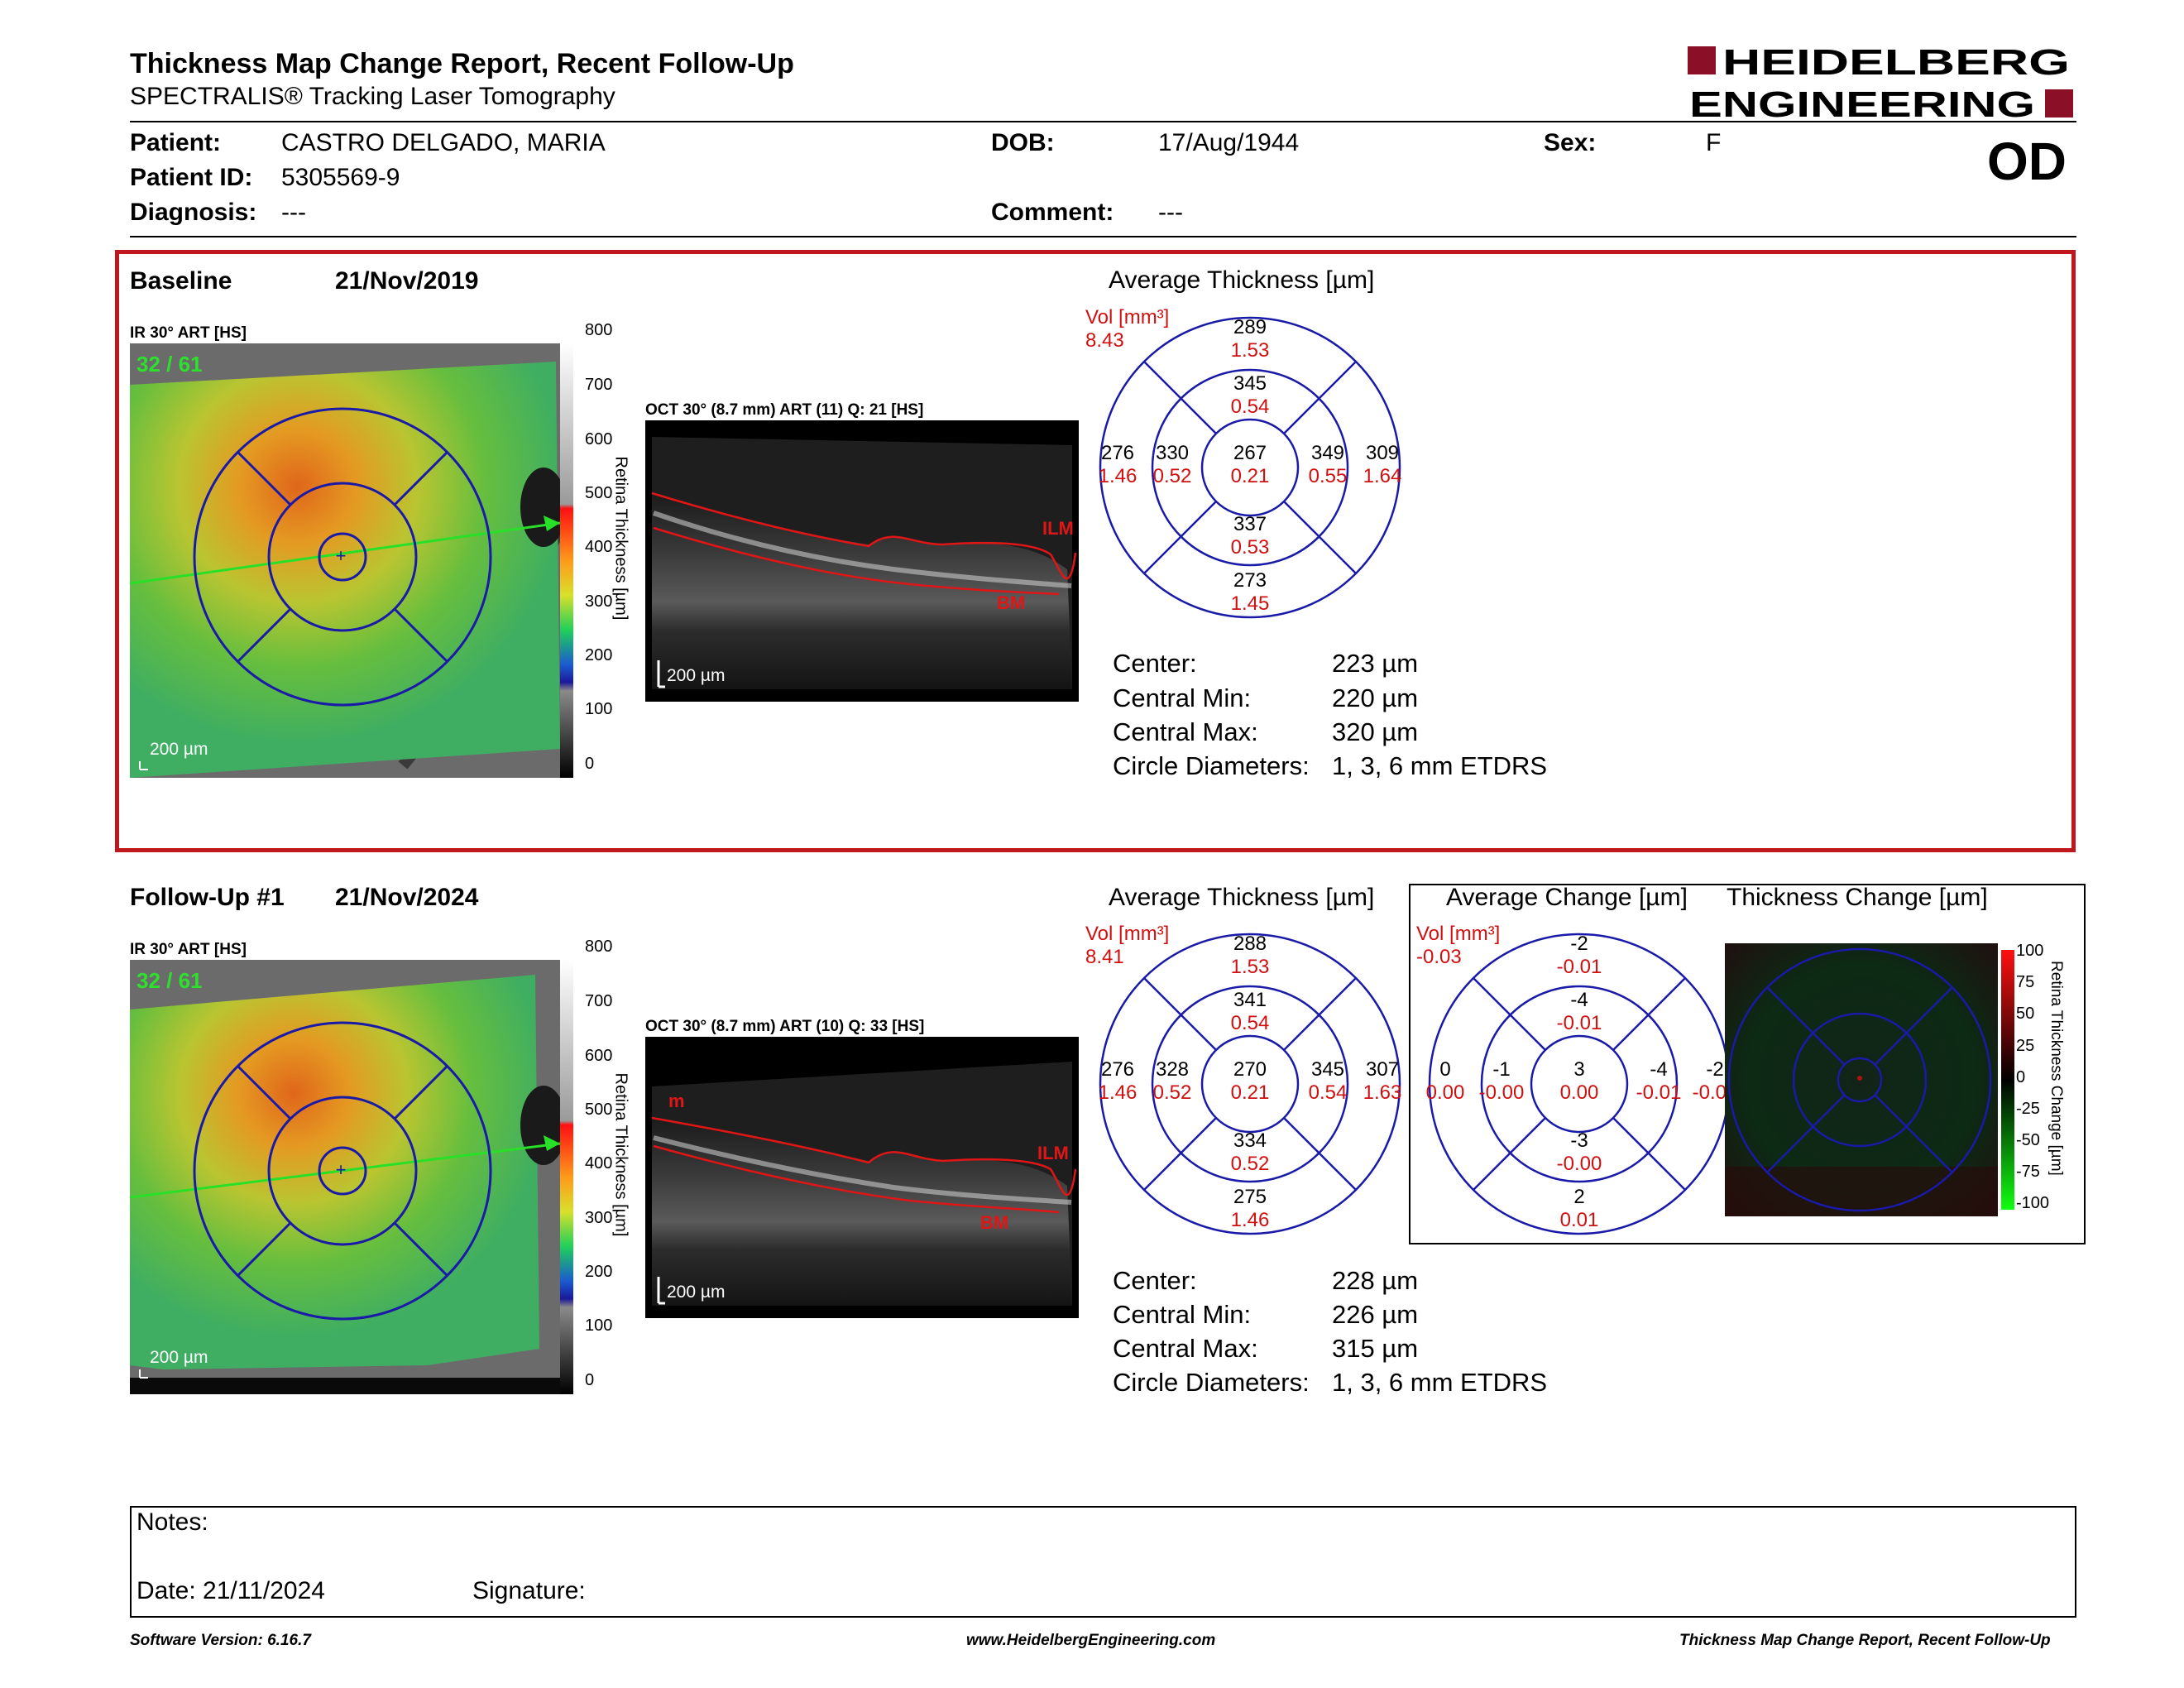 This screenshot has height=1688, width=2184. I want to click on website-link: www.HeidelbergEngineering.com, so click(1091, 1640).